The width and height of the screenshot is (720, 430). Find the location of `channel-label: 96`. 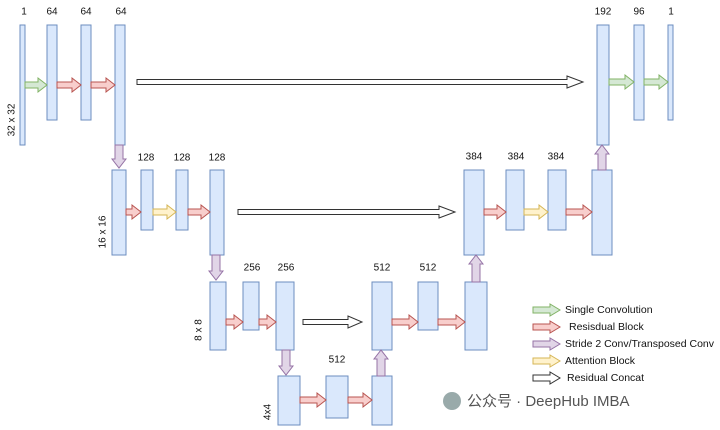

channel-label: 96 is located at coordinates (639, 12).